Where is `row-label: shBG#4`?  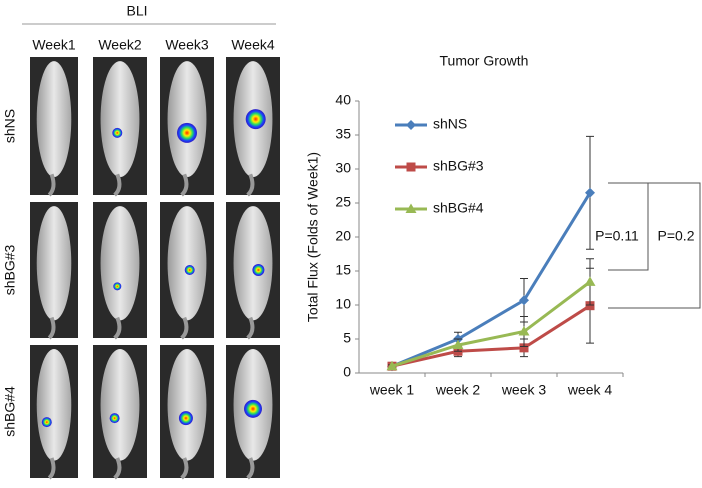 row-label: shBG#4 is located at coordinates (10, 411).